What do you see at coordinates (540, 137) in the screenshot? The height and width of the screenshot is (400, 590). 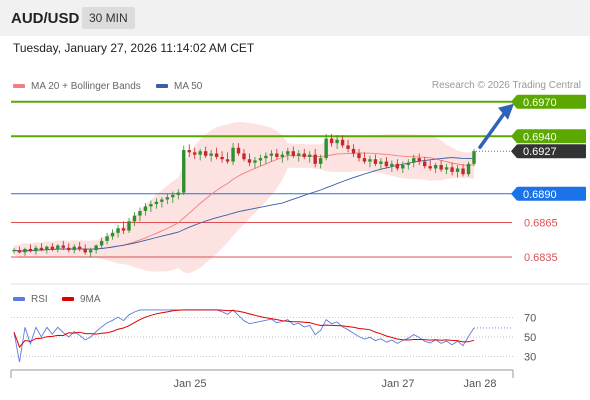 I see `level-label-text: 0.6940` at bounding box center [540, 137].